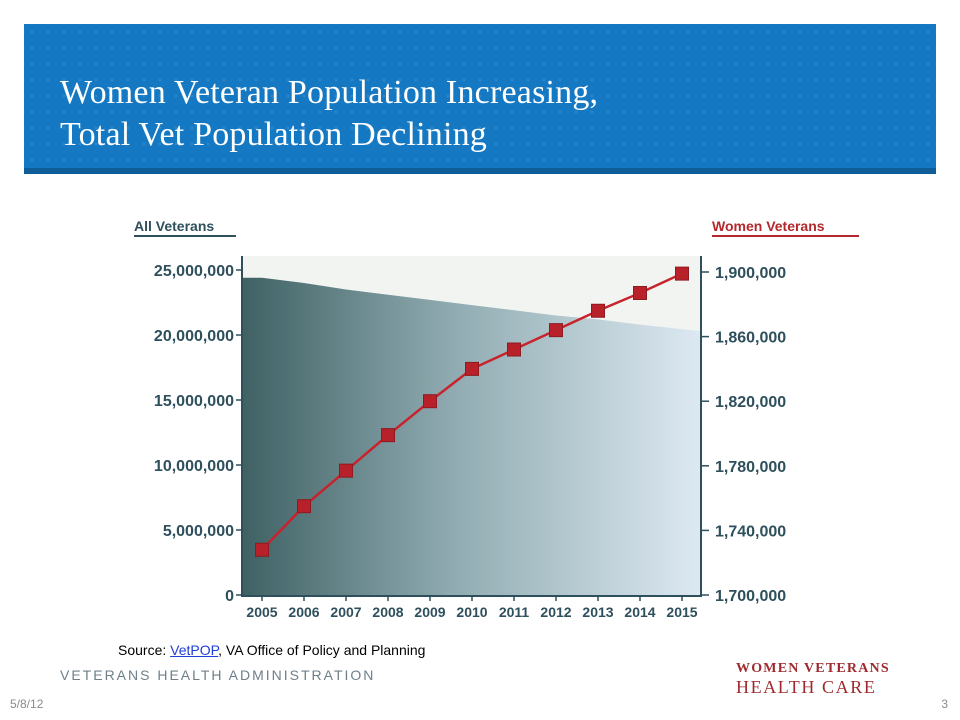 This screenshot has height=720, width=960. I want to click on left-tick-label: 15,000,000, so click(194, 401).